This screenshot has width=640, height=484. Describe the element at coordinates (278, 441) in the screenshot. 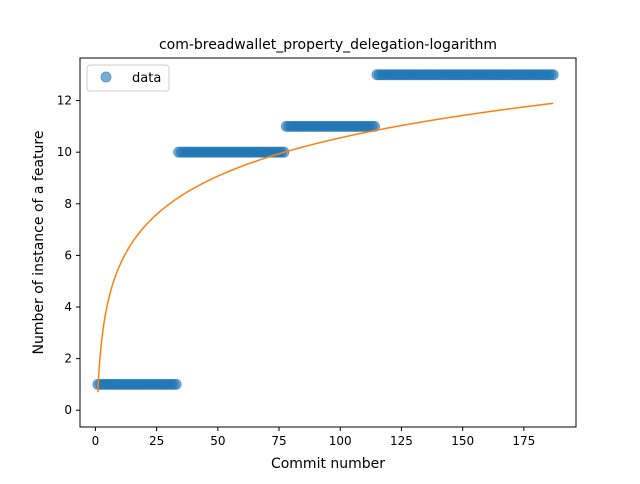

I see `x-tick-label: 75` at that location.